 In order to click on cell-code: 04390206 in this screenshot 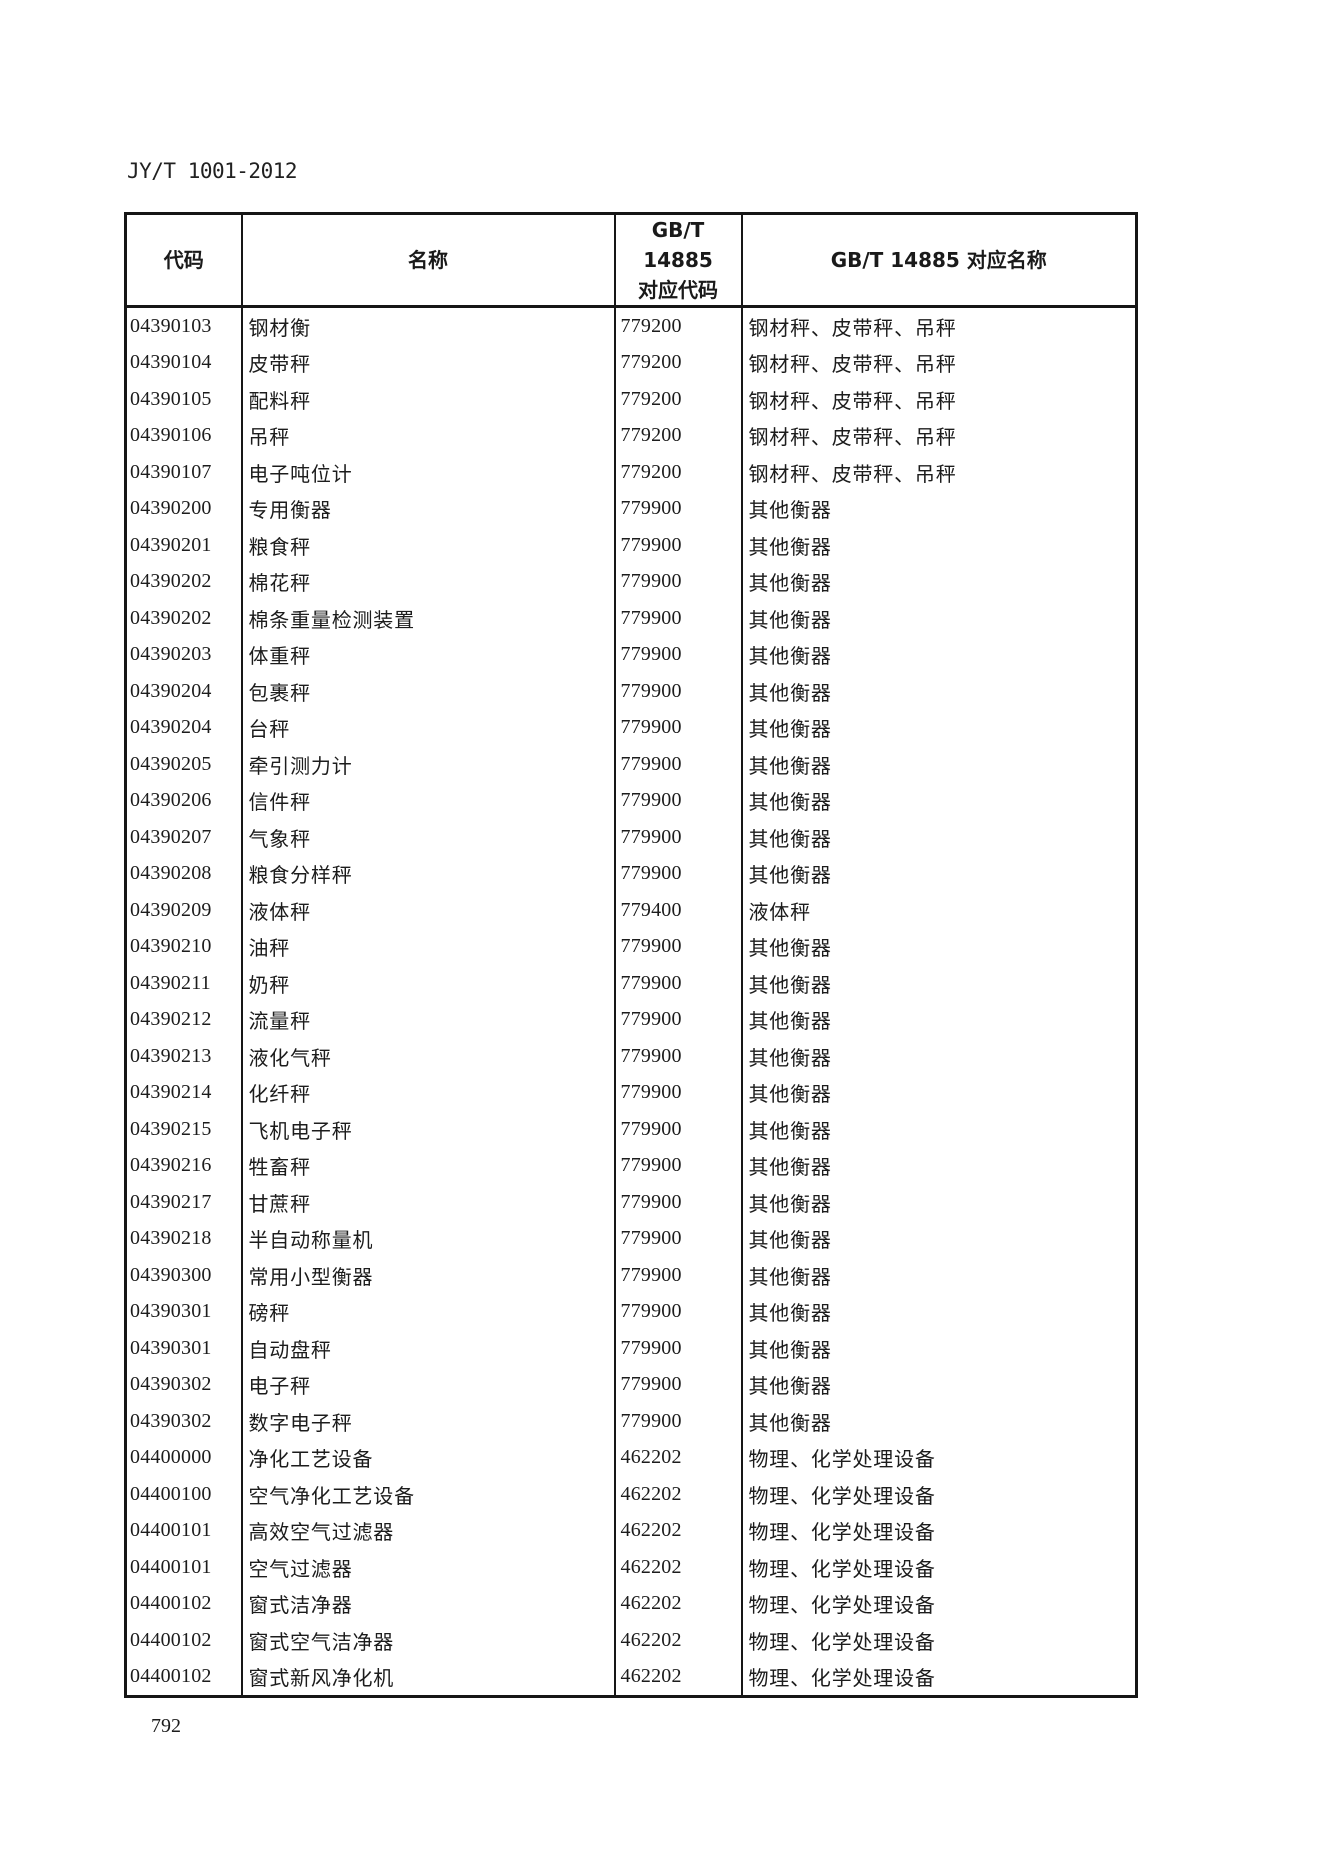, I will do `click(183, 800)`.